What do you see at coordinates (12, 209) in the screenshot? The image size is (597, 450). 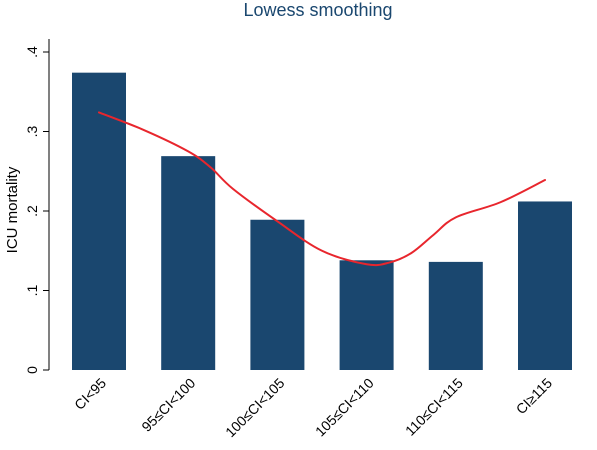 I see `y-axis-title: ICU mortality` at bounding box center [12, 209].